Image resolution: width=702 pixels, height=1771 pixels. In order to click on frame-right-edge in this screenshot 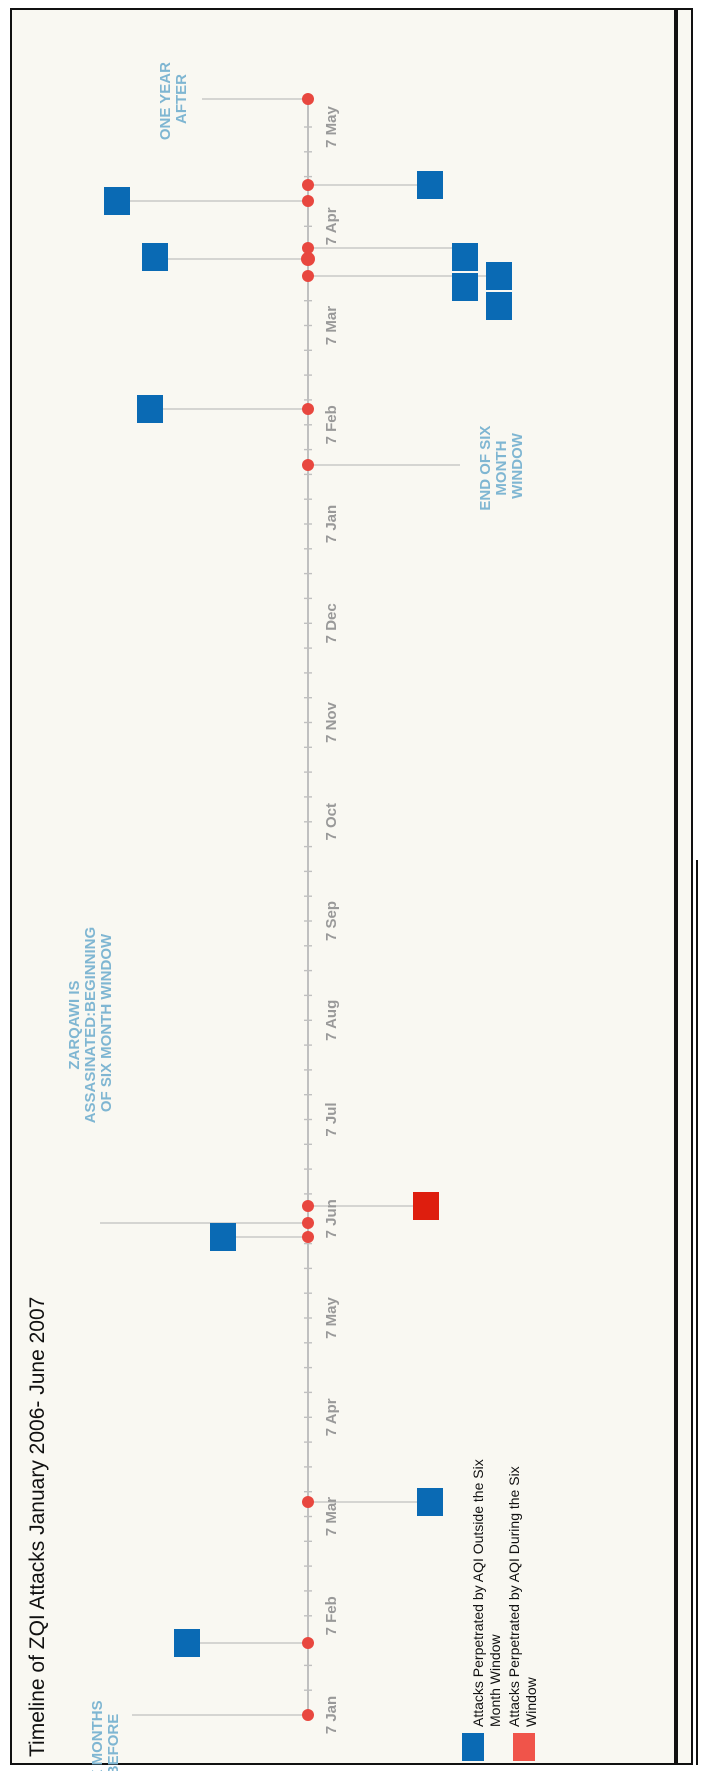, I will do `click(676, 886)`.